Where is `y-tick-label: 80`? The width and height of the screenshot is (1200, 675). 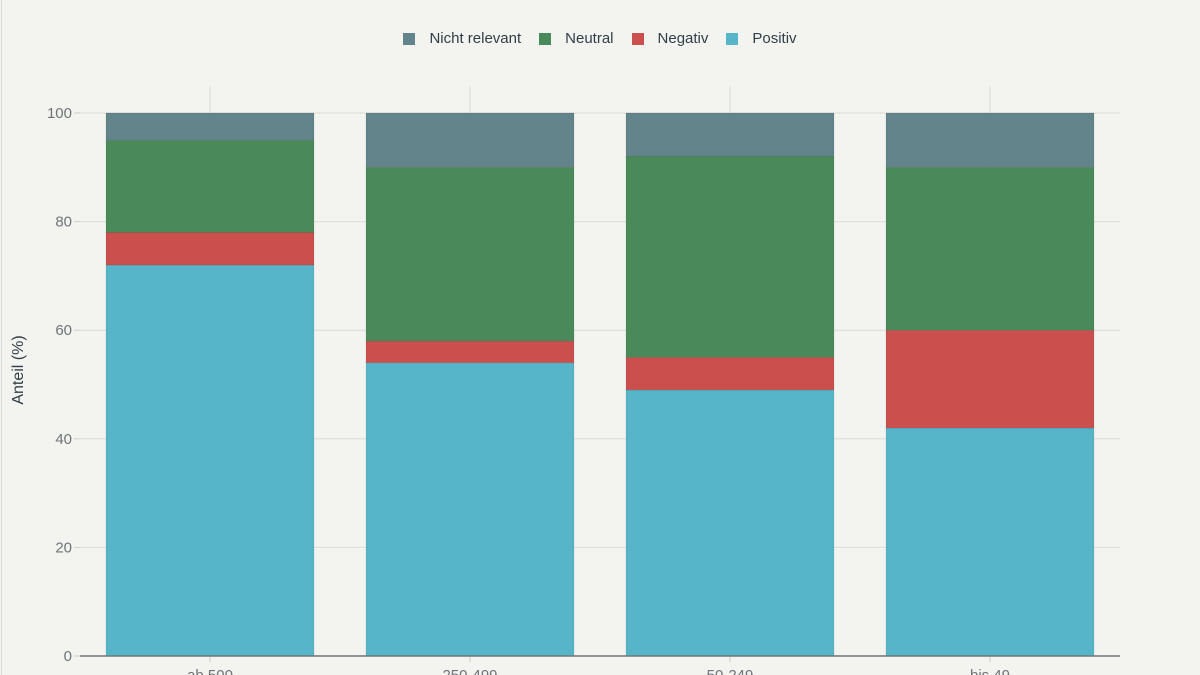
y-tick-label: 80 is located at coordinates (63, 222).